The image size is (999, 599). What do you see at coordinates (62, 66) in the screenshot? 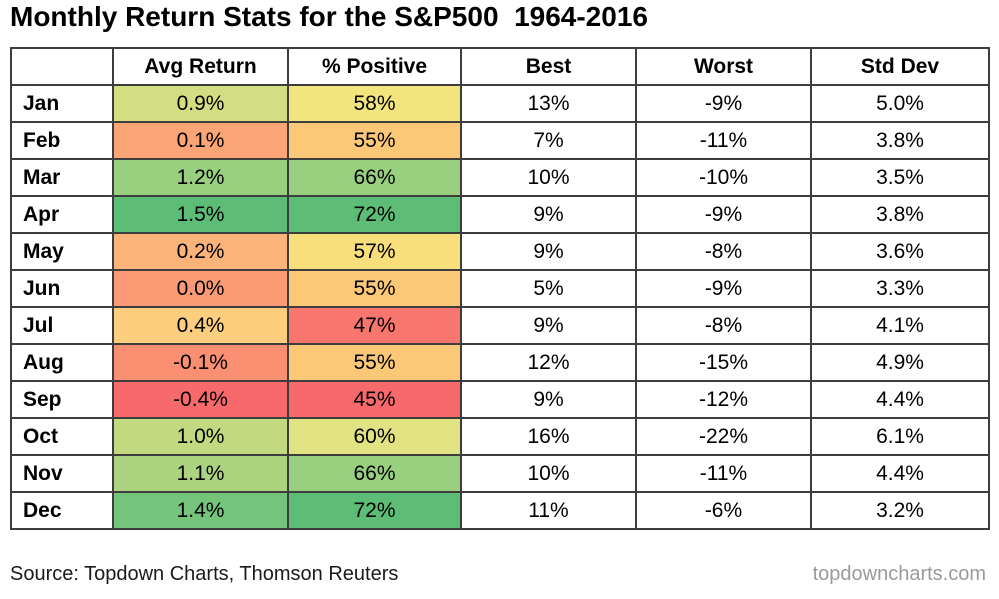
I see `header-month` at bounding box center [62, 66].